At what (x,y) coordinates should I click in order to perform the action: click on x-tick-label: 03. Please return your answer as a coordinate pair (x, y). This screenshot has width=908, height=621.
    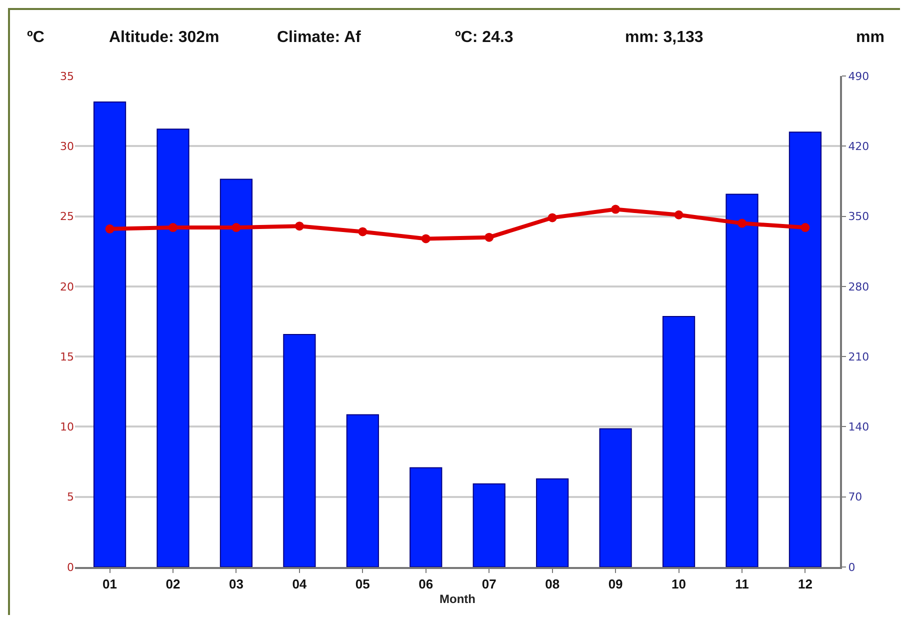
    Looking at the image, I should click on (236, 584).